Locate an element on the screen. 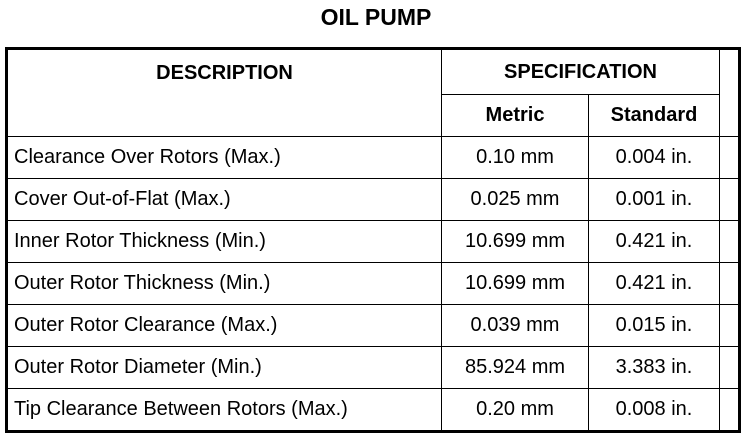 This screenshot has width=752, height=438. cell-description: Clearance Over Rotors (Max.) is located at coordinates (224, 157).